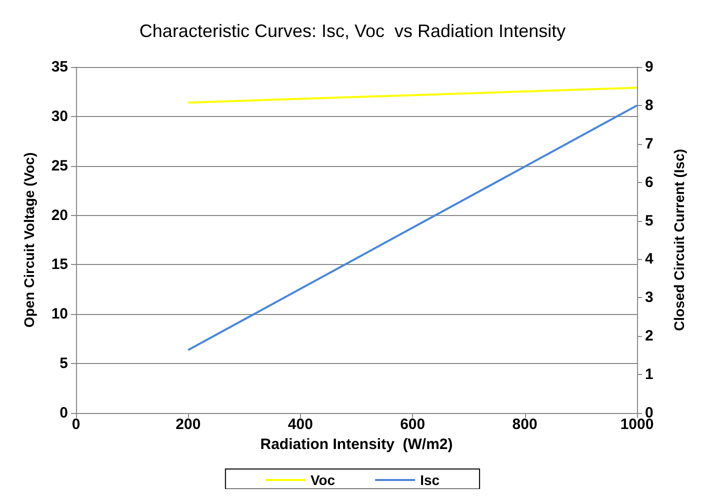 Image resolution: width=705 pixels, height=497 pixels. I want to click on y-tick-label: 30, so click(59, 116).